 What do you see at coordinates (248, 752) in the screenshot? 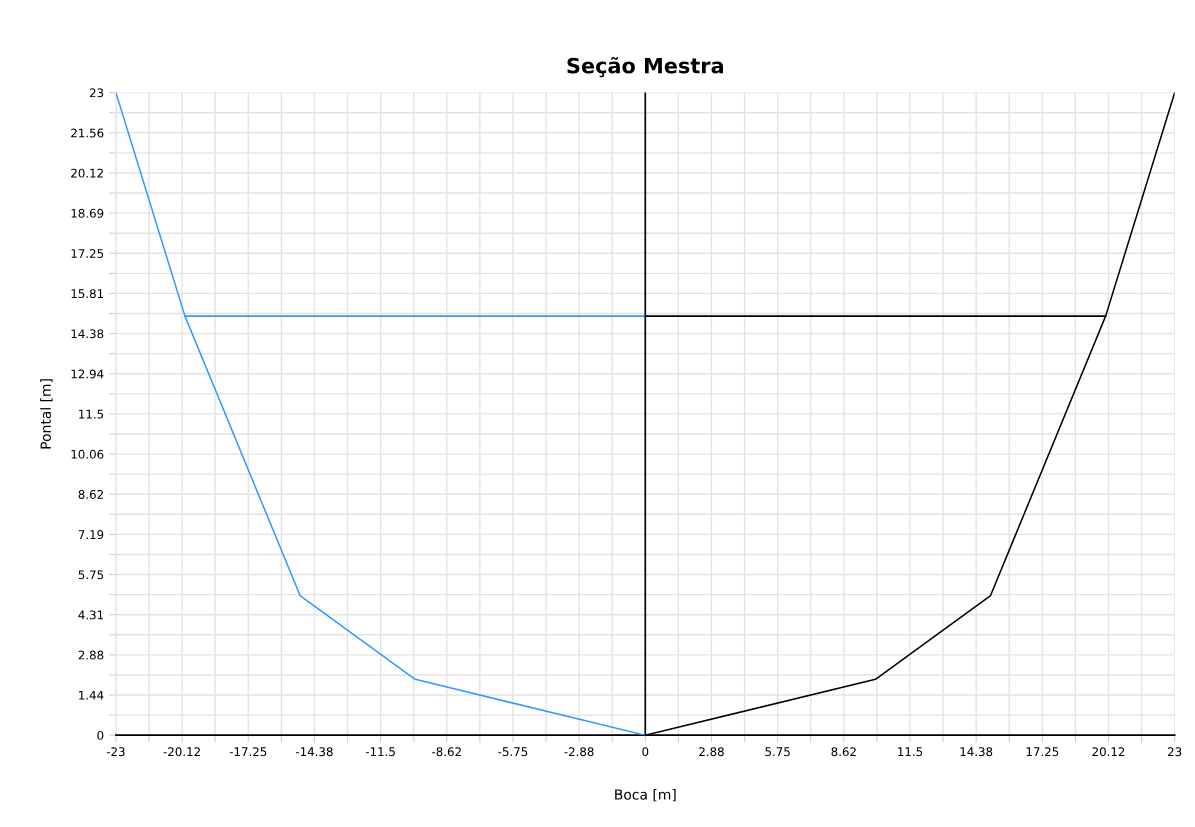
I see `x-tick-label: -17.25` at bounding box center [248, 752].